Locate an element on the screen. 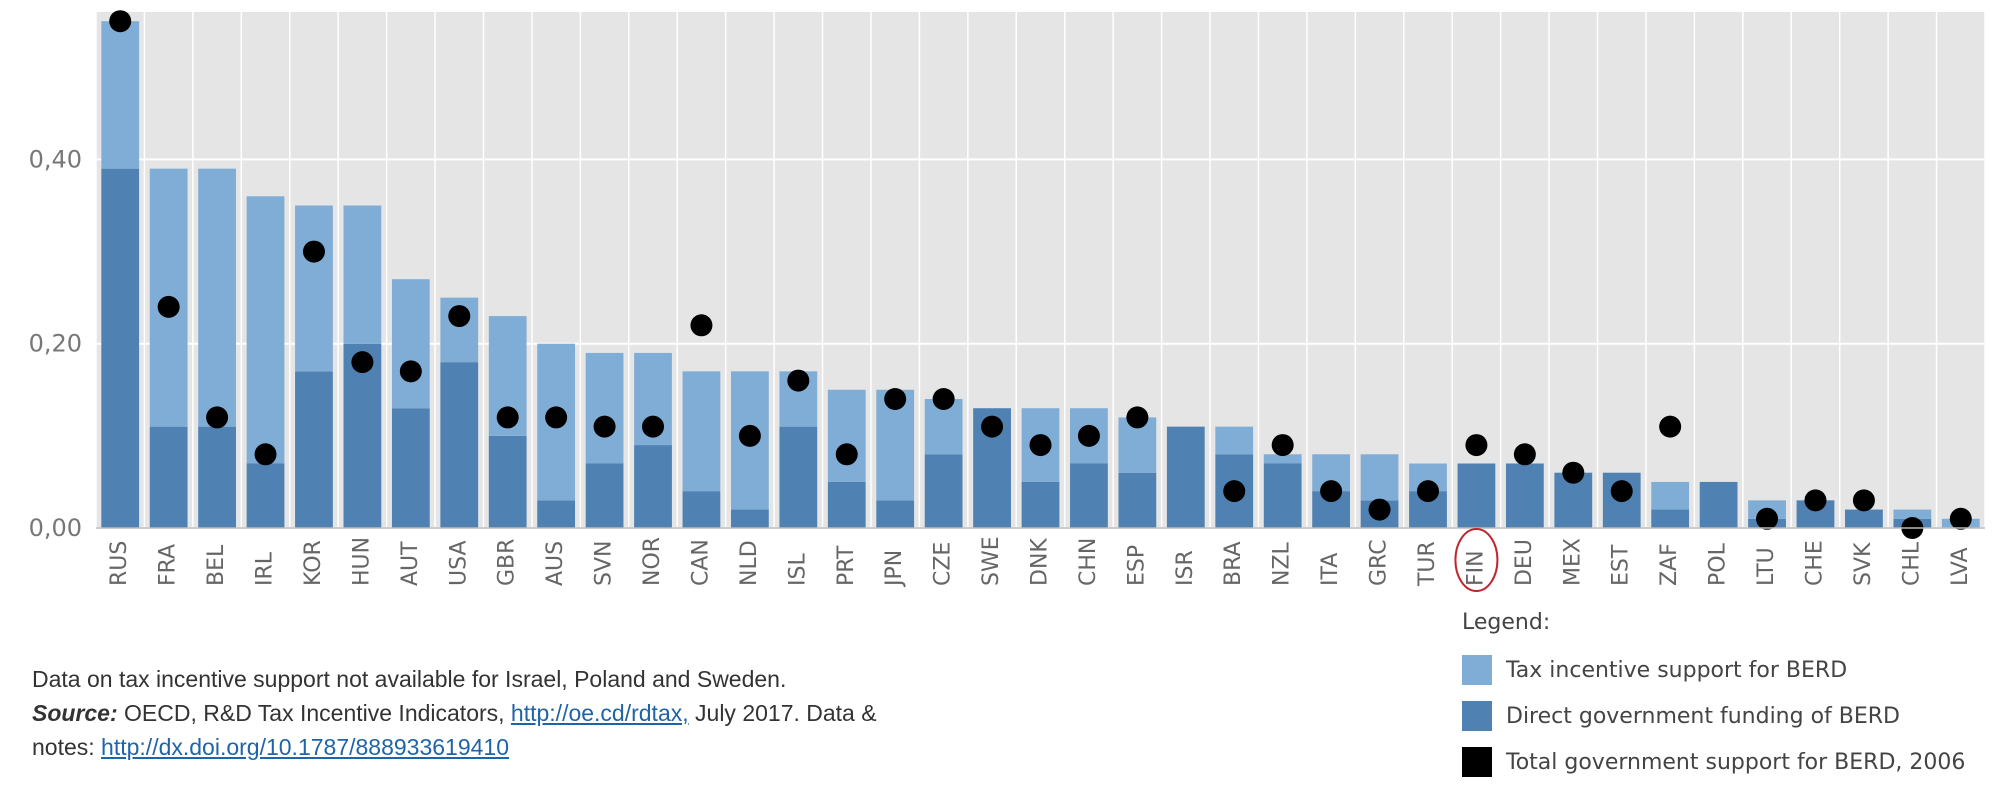 Image resolution: width=2003 pixels, height=788 pixels. bar-tax-prt is located at coordinates (846, 435).